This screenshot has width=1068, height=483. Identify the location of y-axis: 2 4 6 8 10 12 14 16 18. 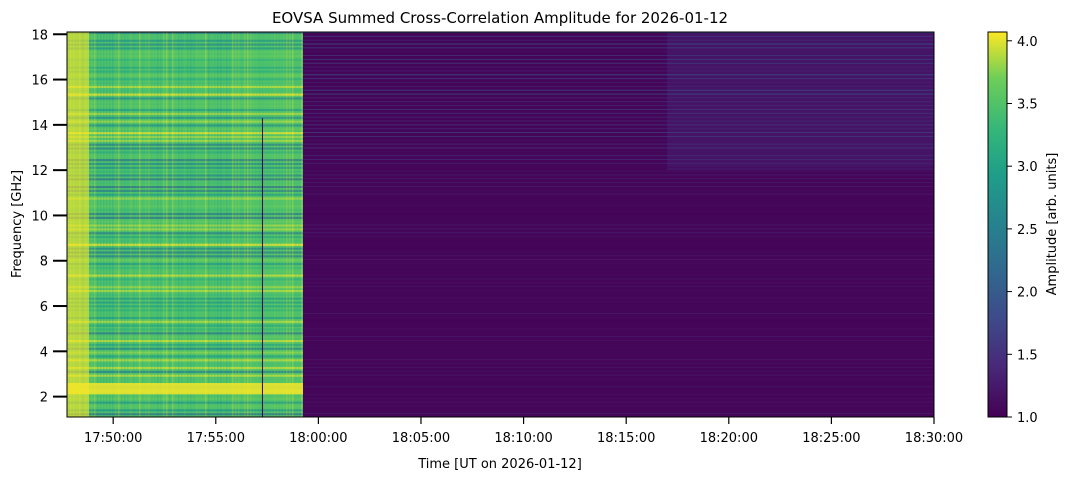
(49, 217).